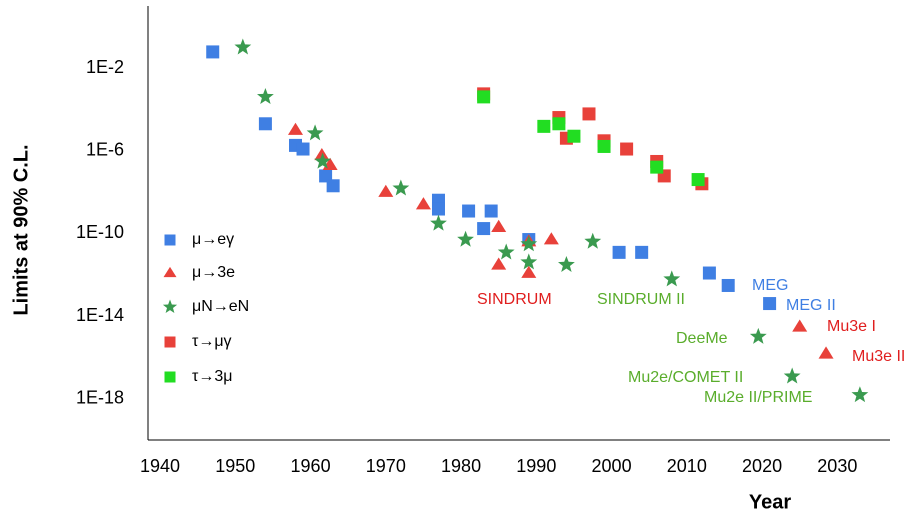 This screenshot has height=523, width=920. I want to click on y-tick-label: 1E-2, so click(105, 67).